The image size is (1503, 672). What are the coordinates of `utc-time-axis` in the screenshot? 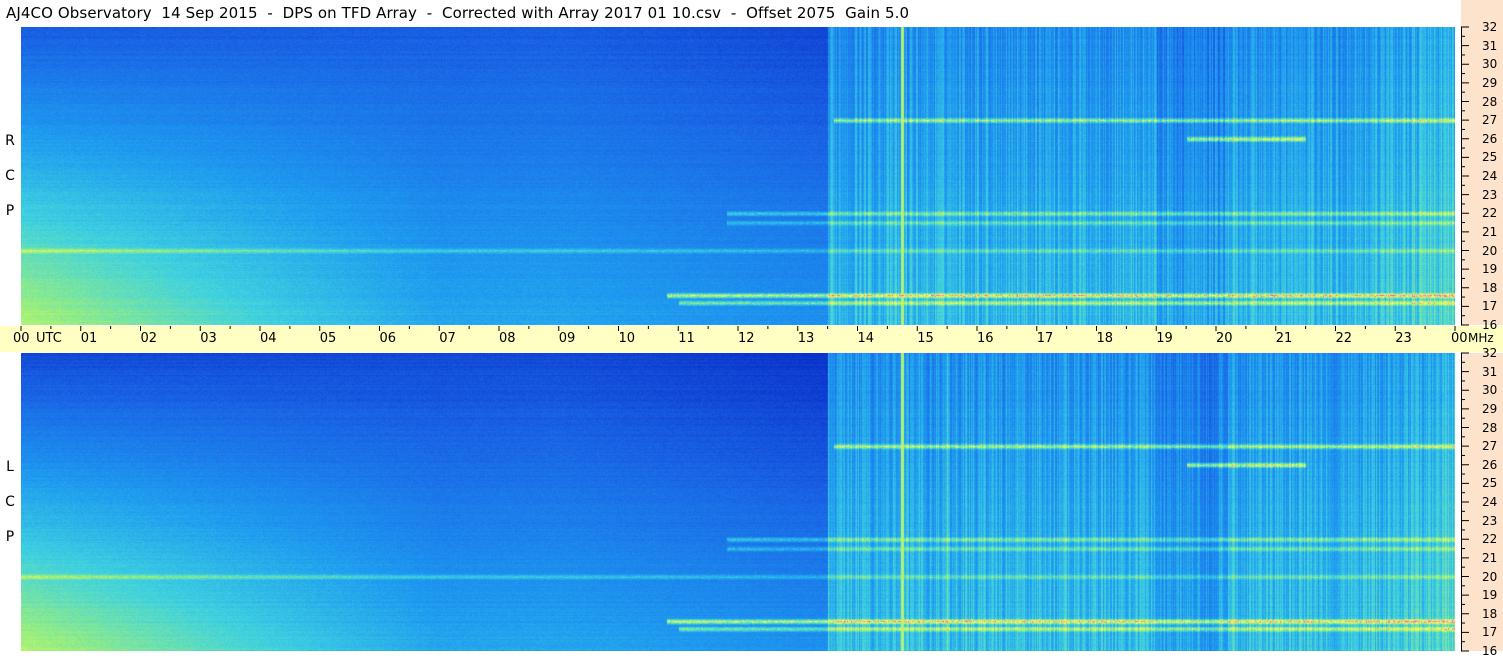 It's located at (730, 339).